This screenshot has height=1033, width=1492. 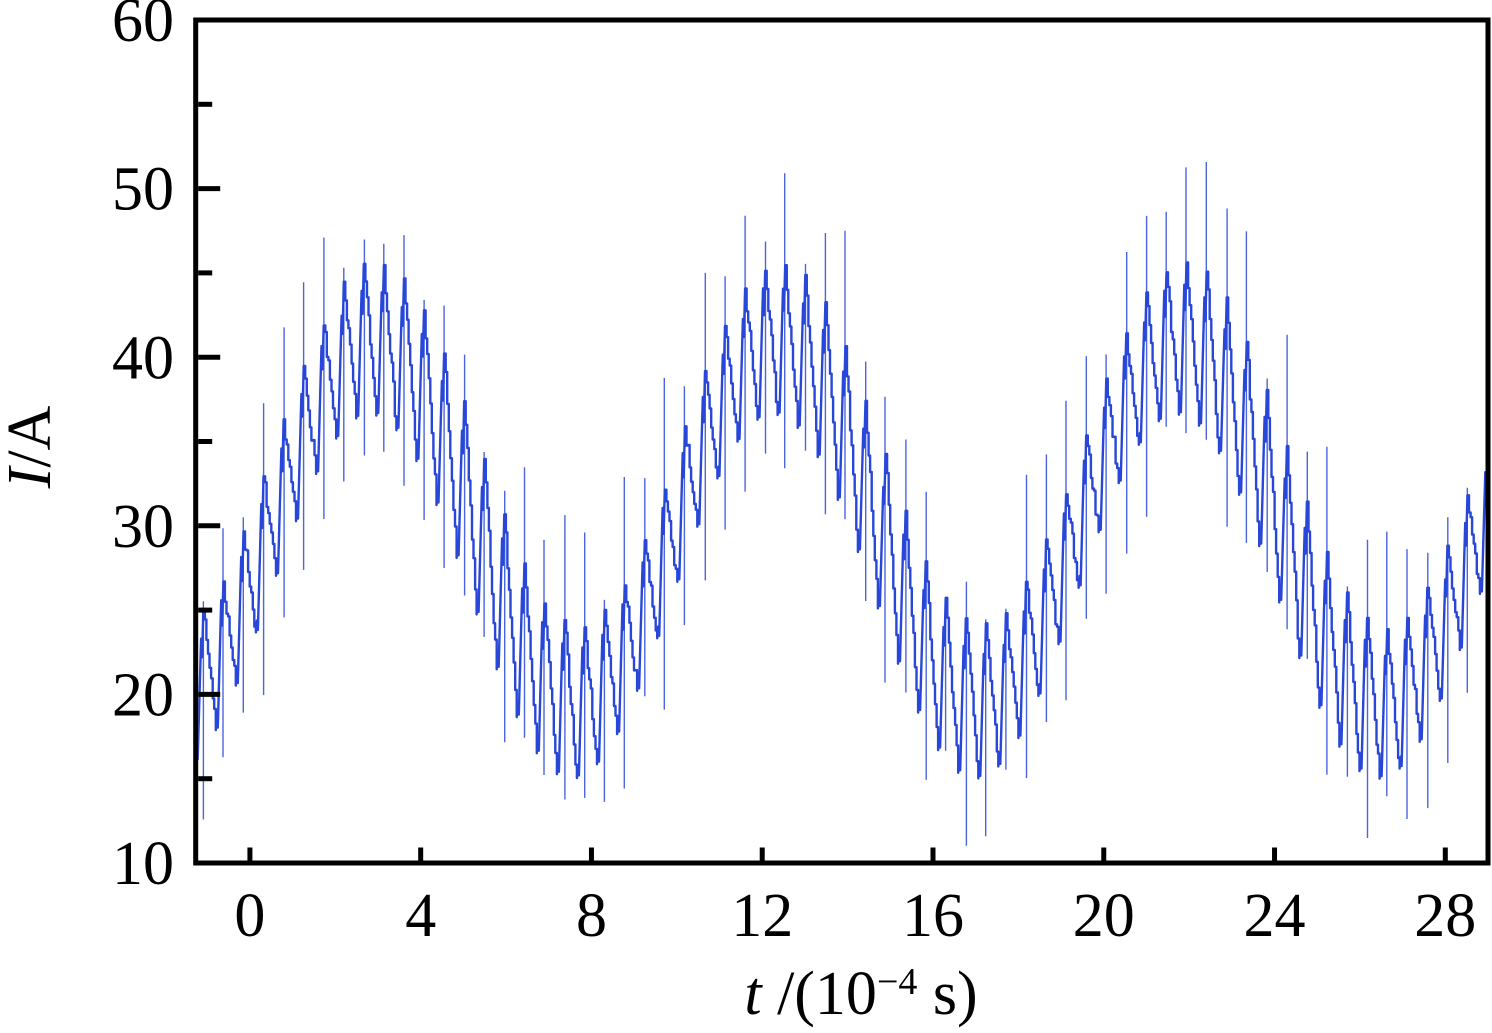 I want to click on x-tick-label-12: 12, so click(x=762, y=916).